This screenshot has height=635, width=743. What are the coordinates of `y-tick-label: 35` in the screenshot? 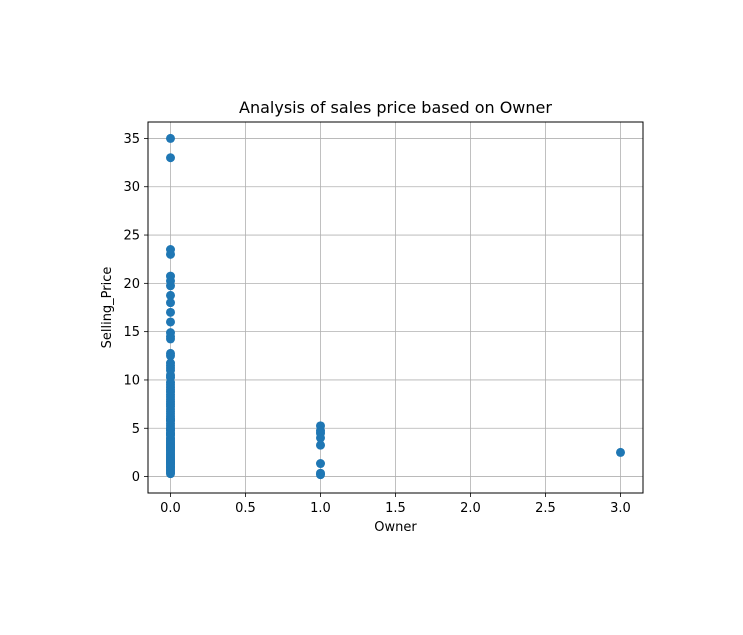 It's located at (131, 139).